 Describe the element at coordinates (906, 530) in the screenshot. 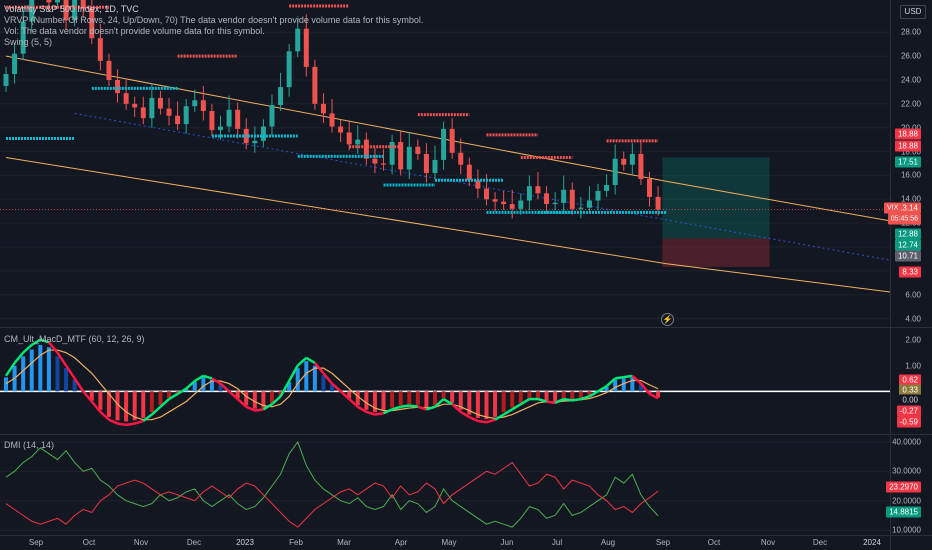

I see `dmi-tick-label: 10.0000` at that location.